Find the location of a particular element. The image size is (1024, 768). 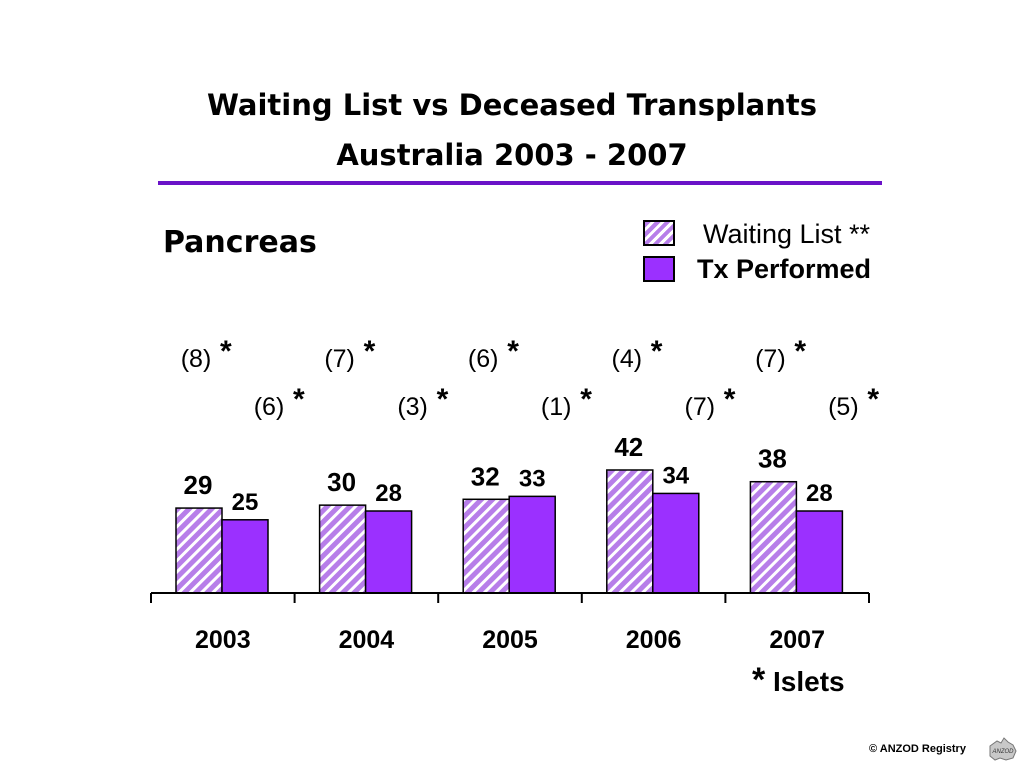

data-label-tx-performed-2007: 28 is located at coordinates (819, 493).